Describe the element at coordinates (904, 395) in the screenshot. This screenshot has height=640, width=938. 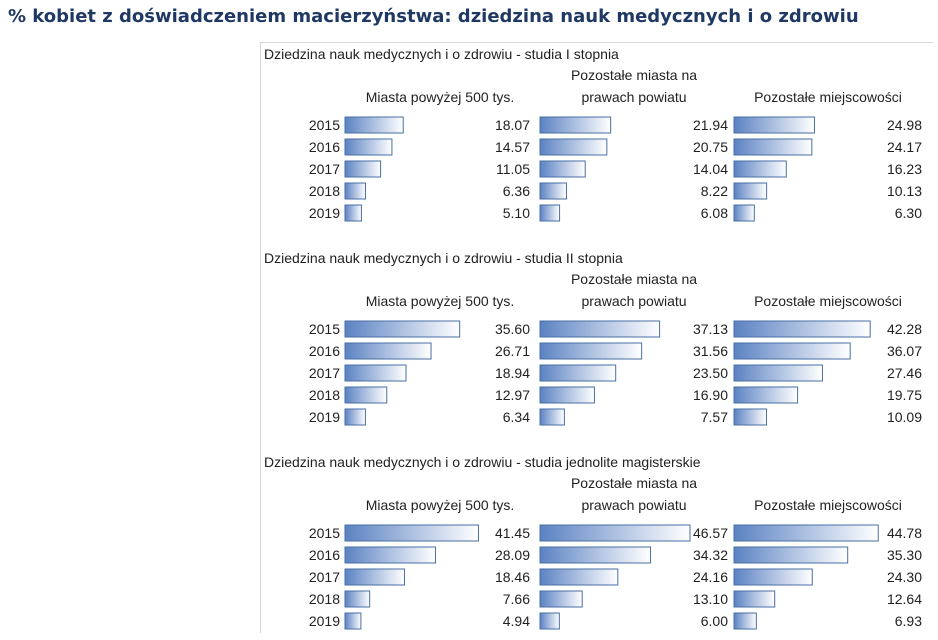
I see `data-label: 19.75` at that location.